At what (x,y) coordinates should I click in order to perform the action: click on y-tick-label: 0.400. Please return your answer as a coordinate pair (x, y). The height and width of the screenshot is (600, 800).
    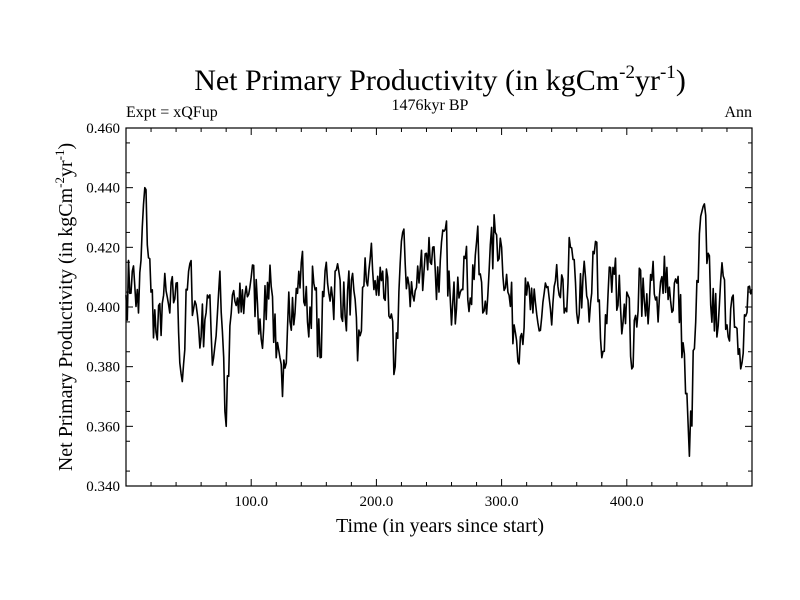
    Looking at the image, I should click on (103, 308).